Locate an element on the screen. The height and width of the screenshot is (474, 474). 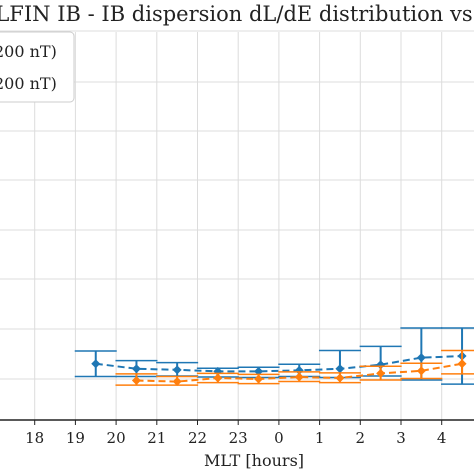
x-tick-label: 21 is located at coordinates (156, 438).